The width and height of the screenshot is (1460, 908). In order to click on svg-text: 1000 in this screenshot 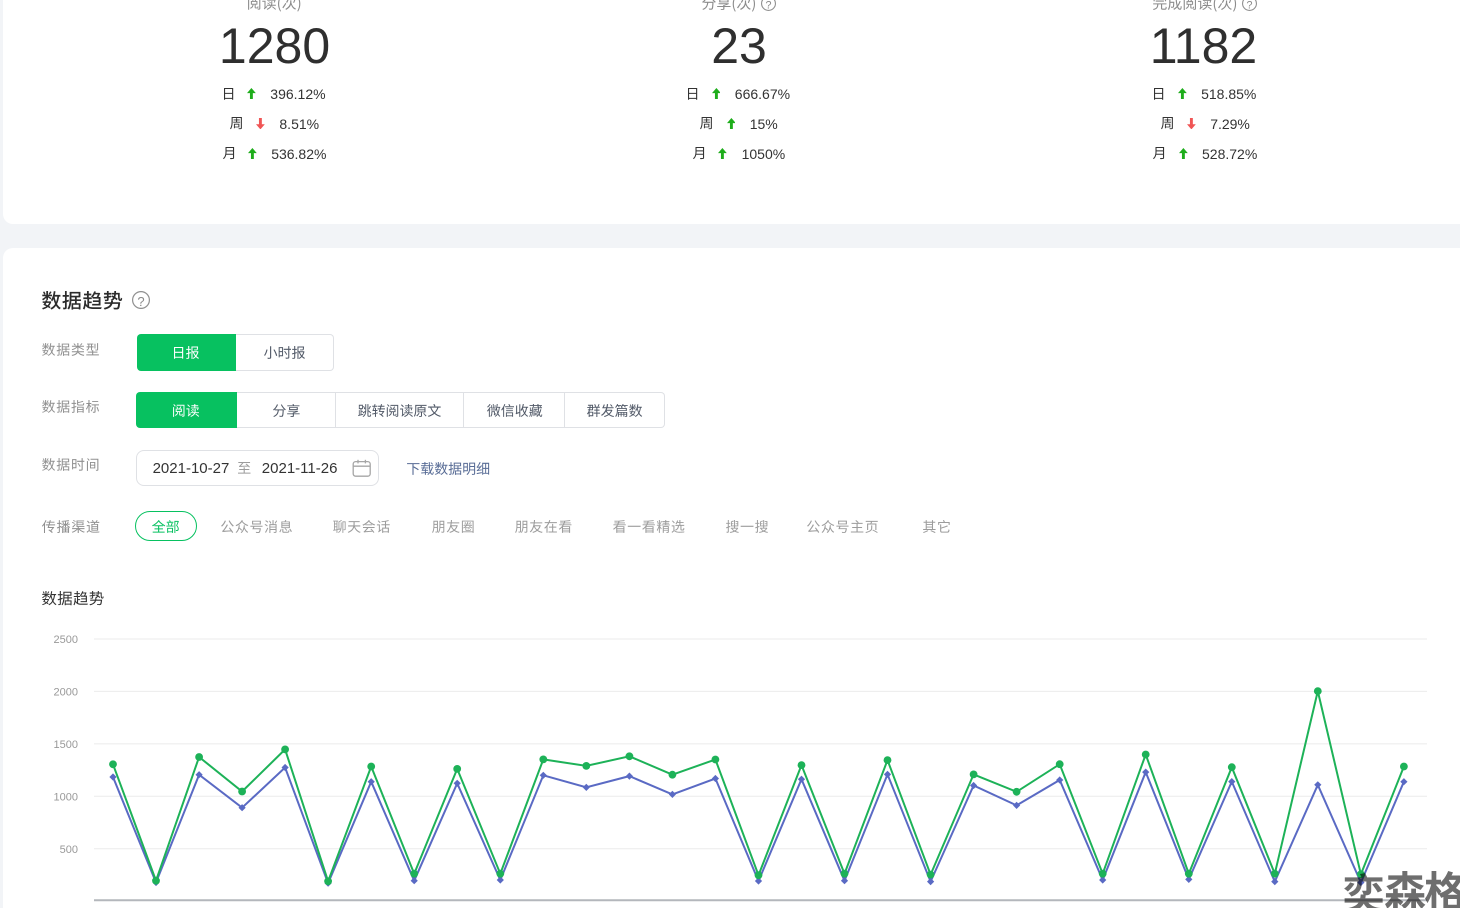, I will do `click(66, 797)`.